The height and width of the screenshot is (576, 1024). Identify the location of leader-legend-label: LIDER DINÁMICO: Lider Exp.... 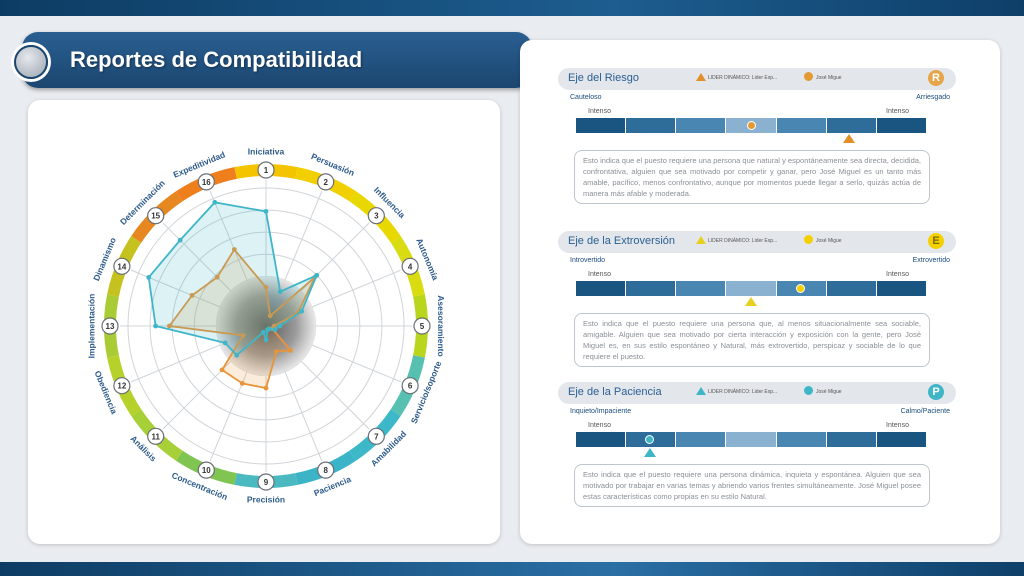
(743, 78).